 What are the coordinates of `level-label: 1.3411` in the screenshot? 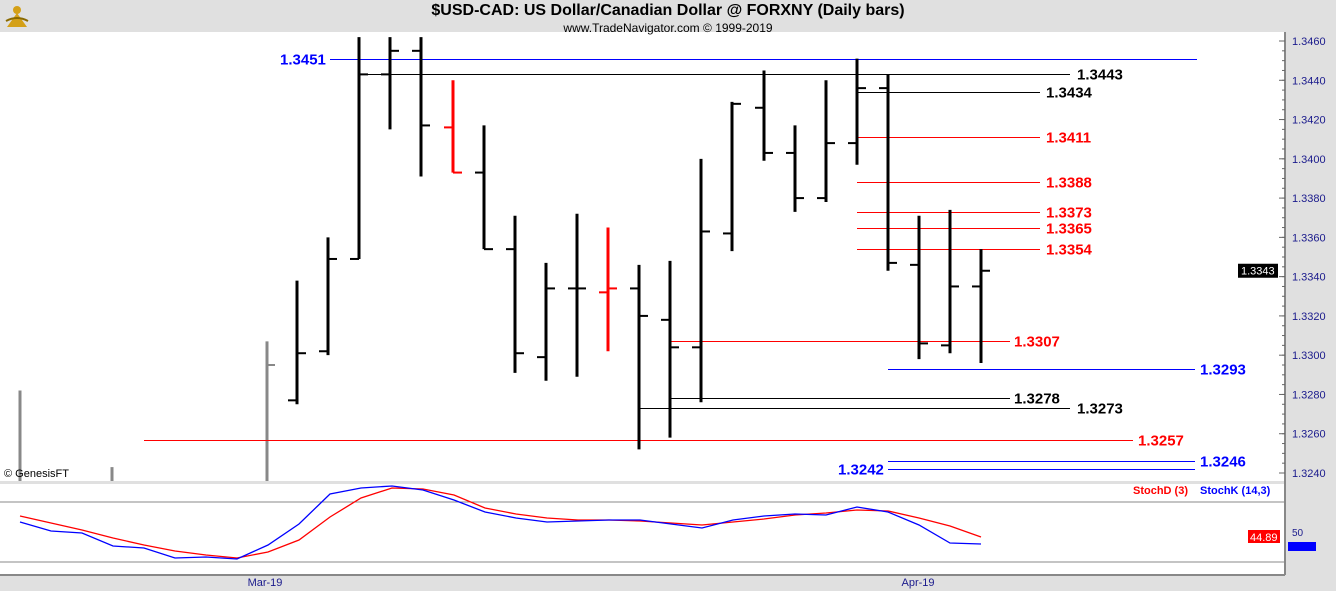 It's located at (1068, 138).